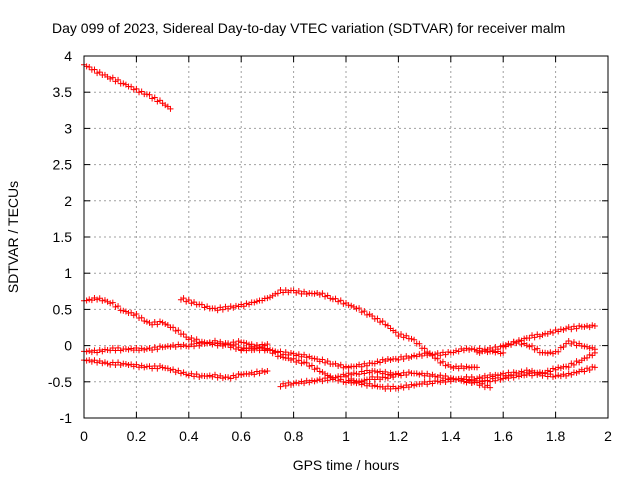 This screenshot has height=480, width=640. What do you see at coordinates (399, 436) in the screenshot?
I see `x-tick-label: 1.2` at bounding box center [399, 436].